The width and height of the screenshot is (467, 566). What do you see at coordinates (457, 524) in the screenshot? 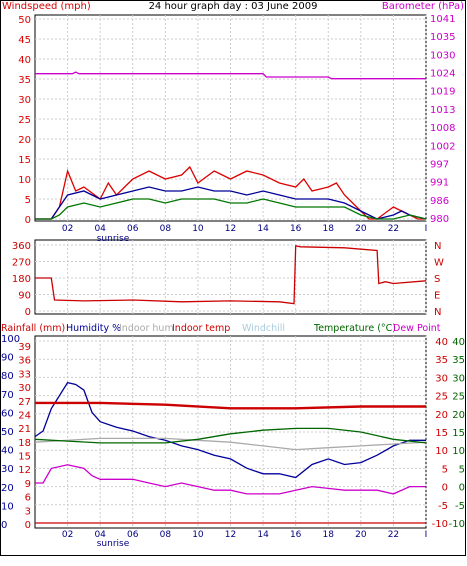
I see `temperature-tick-label: -10` at bounding box center [457, 524].